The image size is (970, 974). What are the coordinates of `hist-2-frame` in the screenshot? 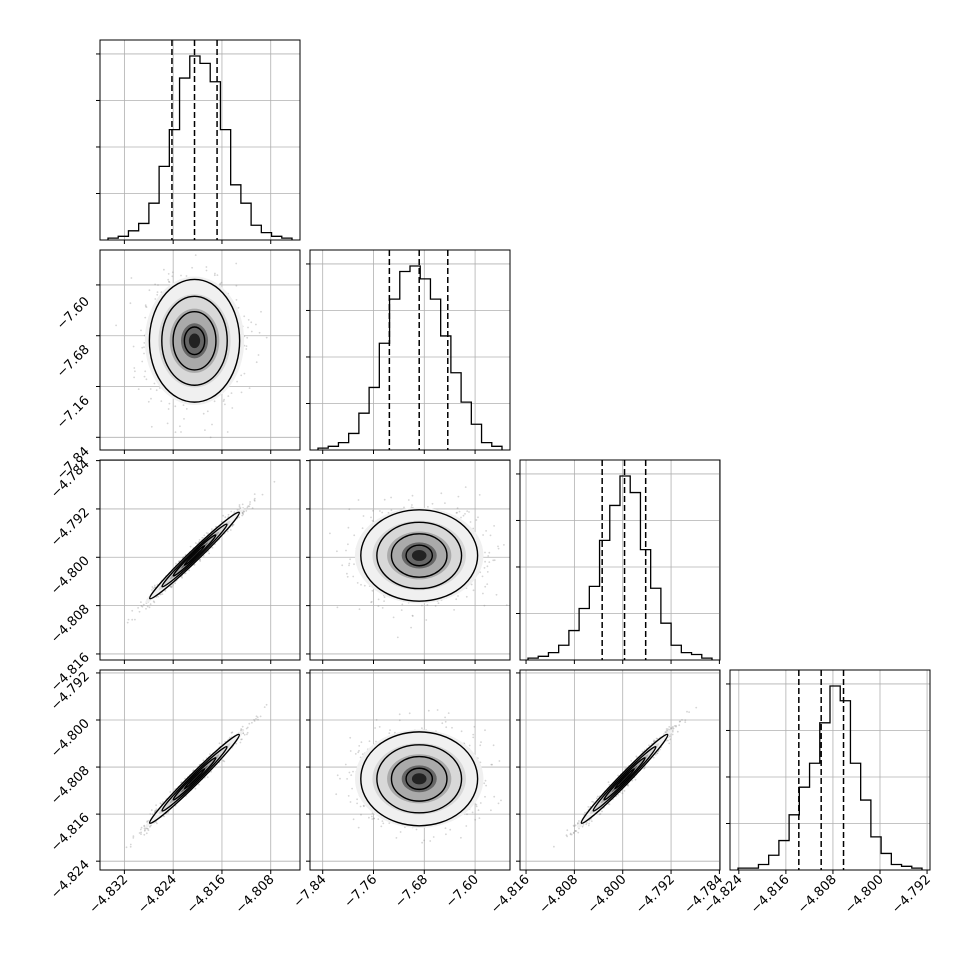 It's located at (410, 350).